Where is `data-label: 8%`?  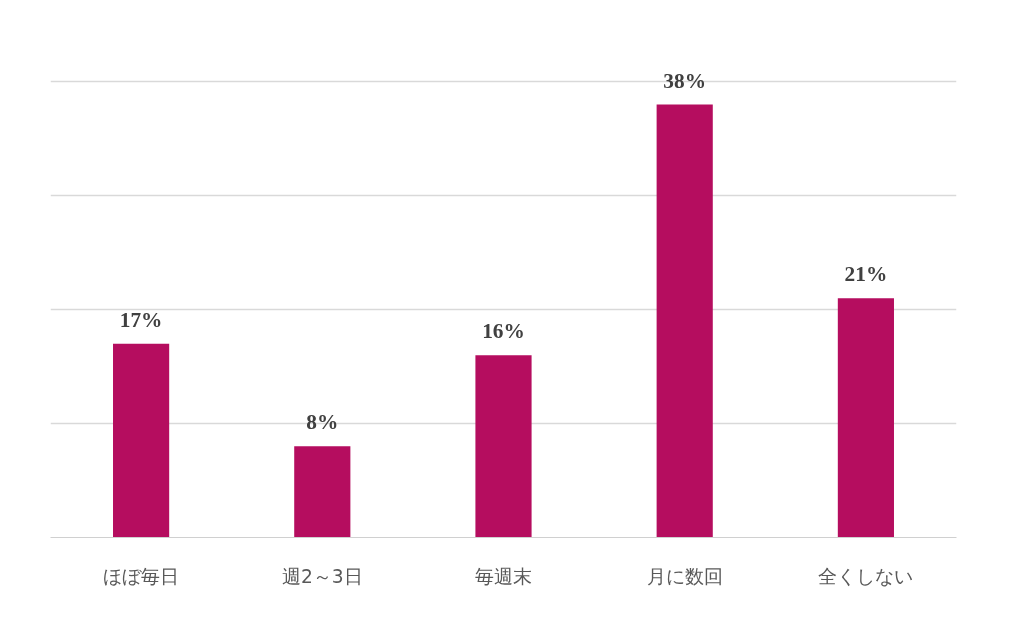
data-label: 8% is located at coordinates (322, 422).